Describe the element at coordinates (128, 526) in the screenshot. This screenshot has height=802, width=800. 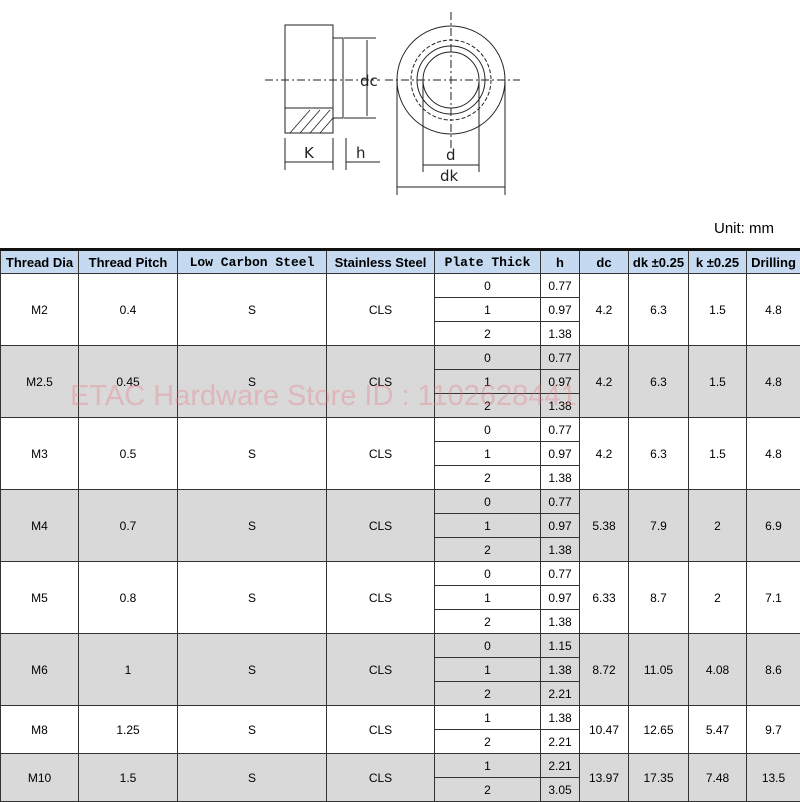
I see `thread-pitch-cell: 0.7` at that location.